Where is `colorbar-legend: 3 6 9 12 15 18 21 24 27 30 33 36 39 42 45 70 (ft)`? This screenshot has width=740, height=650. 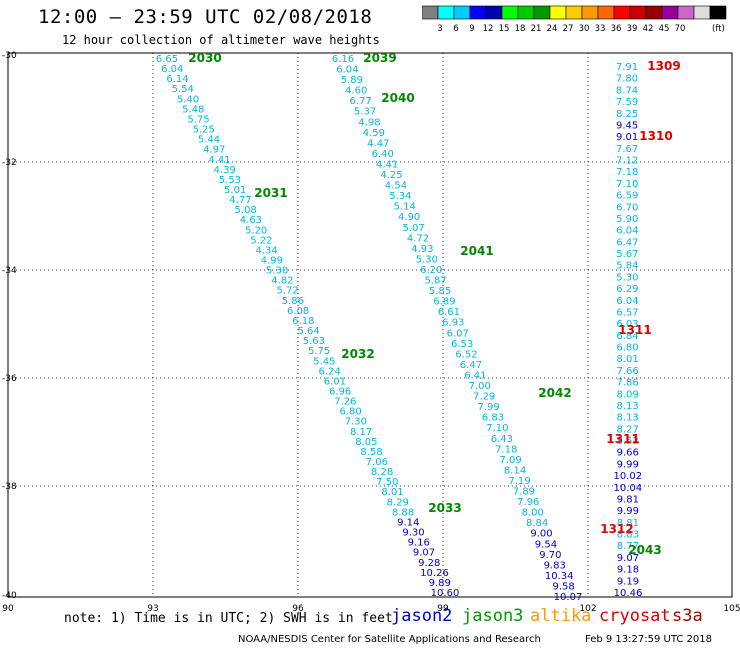 colorbar-legend: 3 6 9 12 15 18 21 24 27 30 33 36 39 42 45 70 (ft) is located at coordinates (574, 19).